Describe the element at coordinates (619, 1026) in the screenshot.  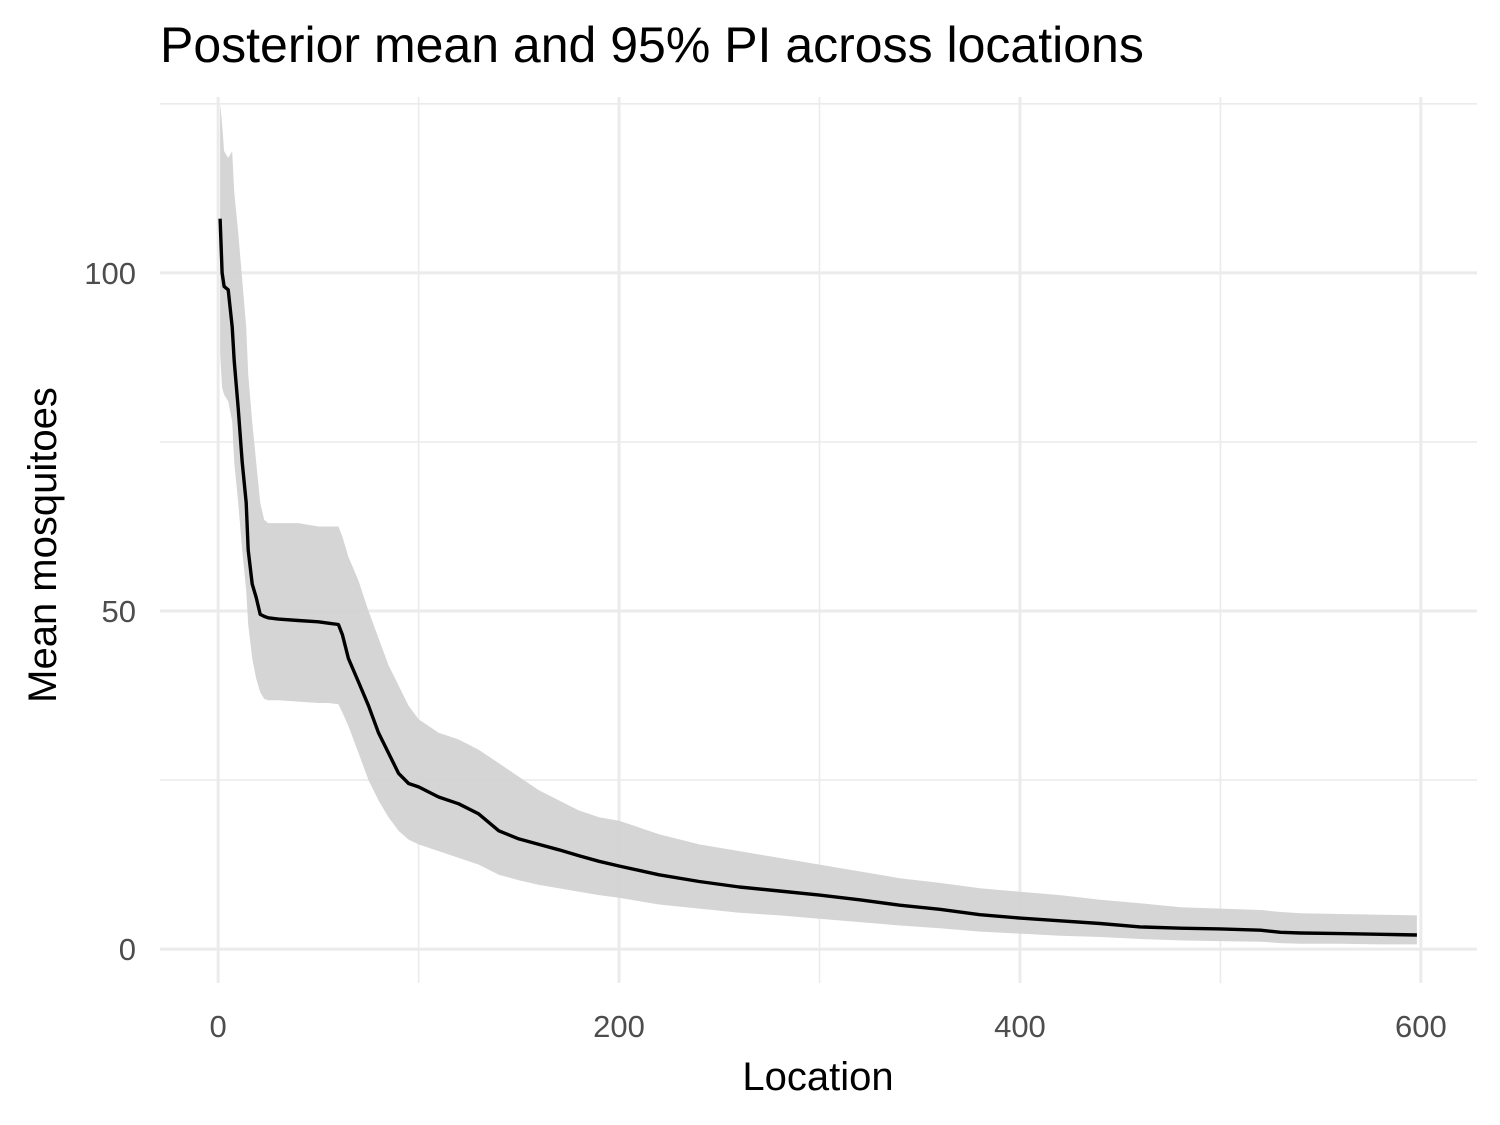
I see `x-tick-label: 200` at that location.